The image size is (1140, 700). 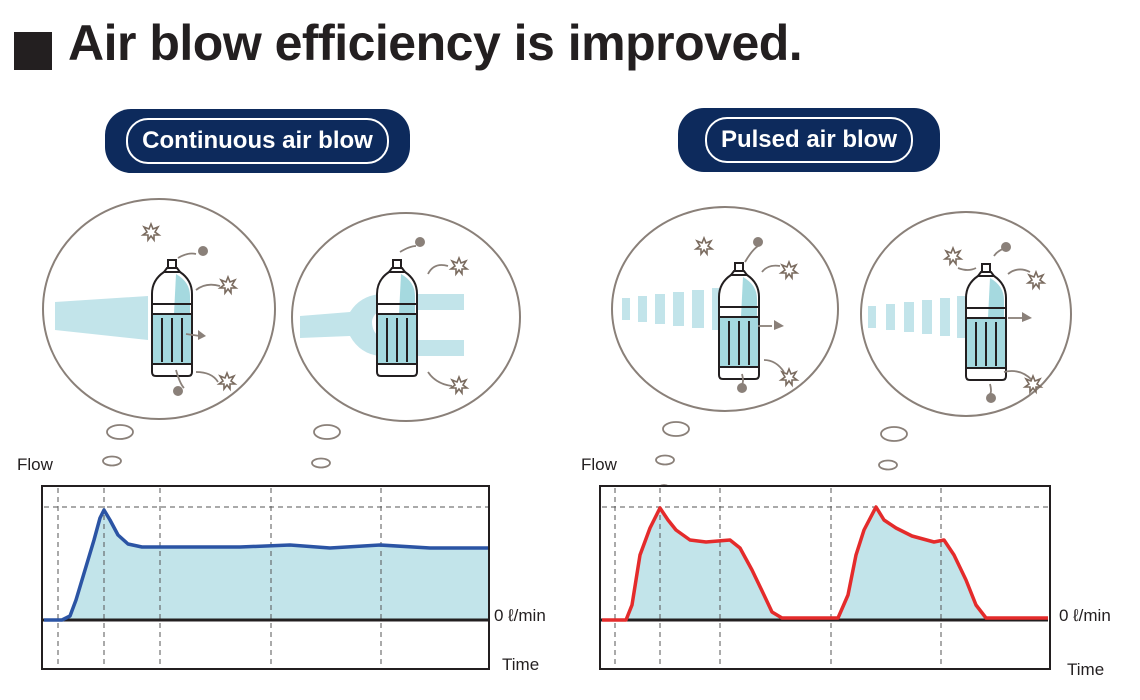 I want to click on pulsed-flow-area, so click(x=825, y=563).